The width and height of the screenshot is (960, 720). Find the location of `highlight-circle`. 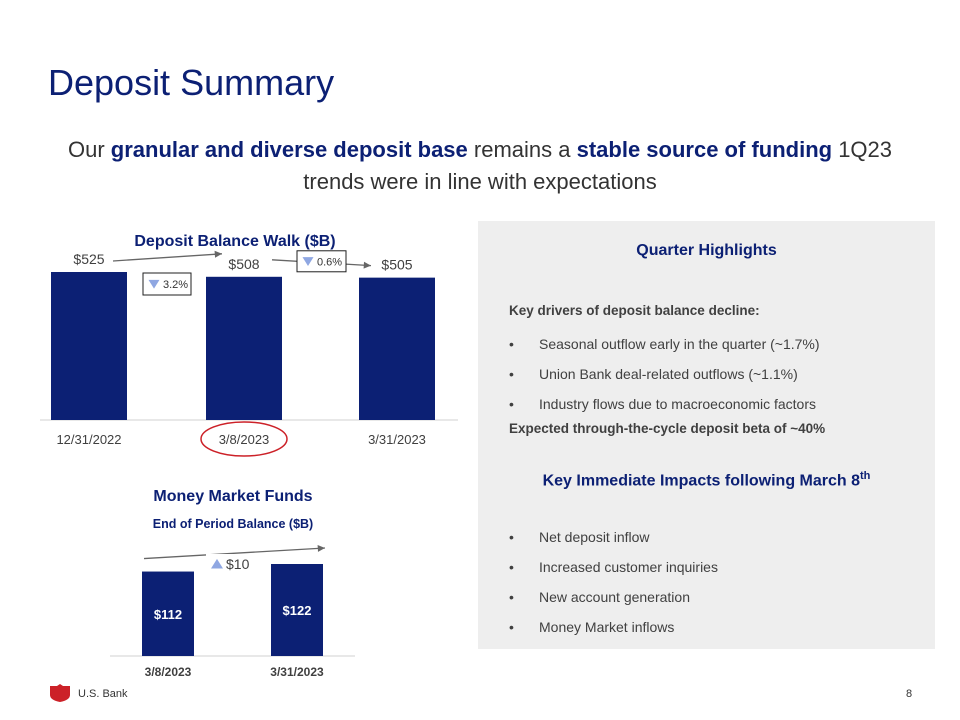

highlight-circle is located at coordinates (244, 439).